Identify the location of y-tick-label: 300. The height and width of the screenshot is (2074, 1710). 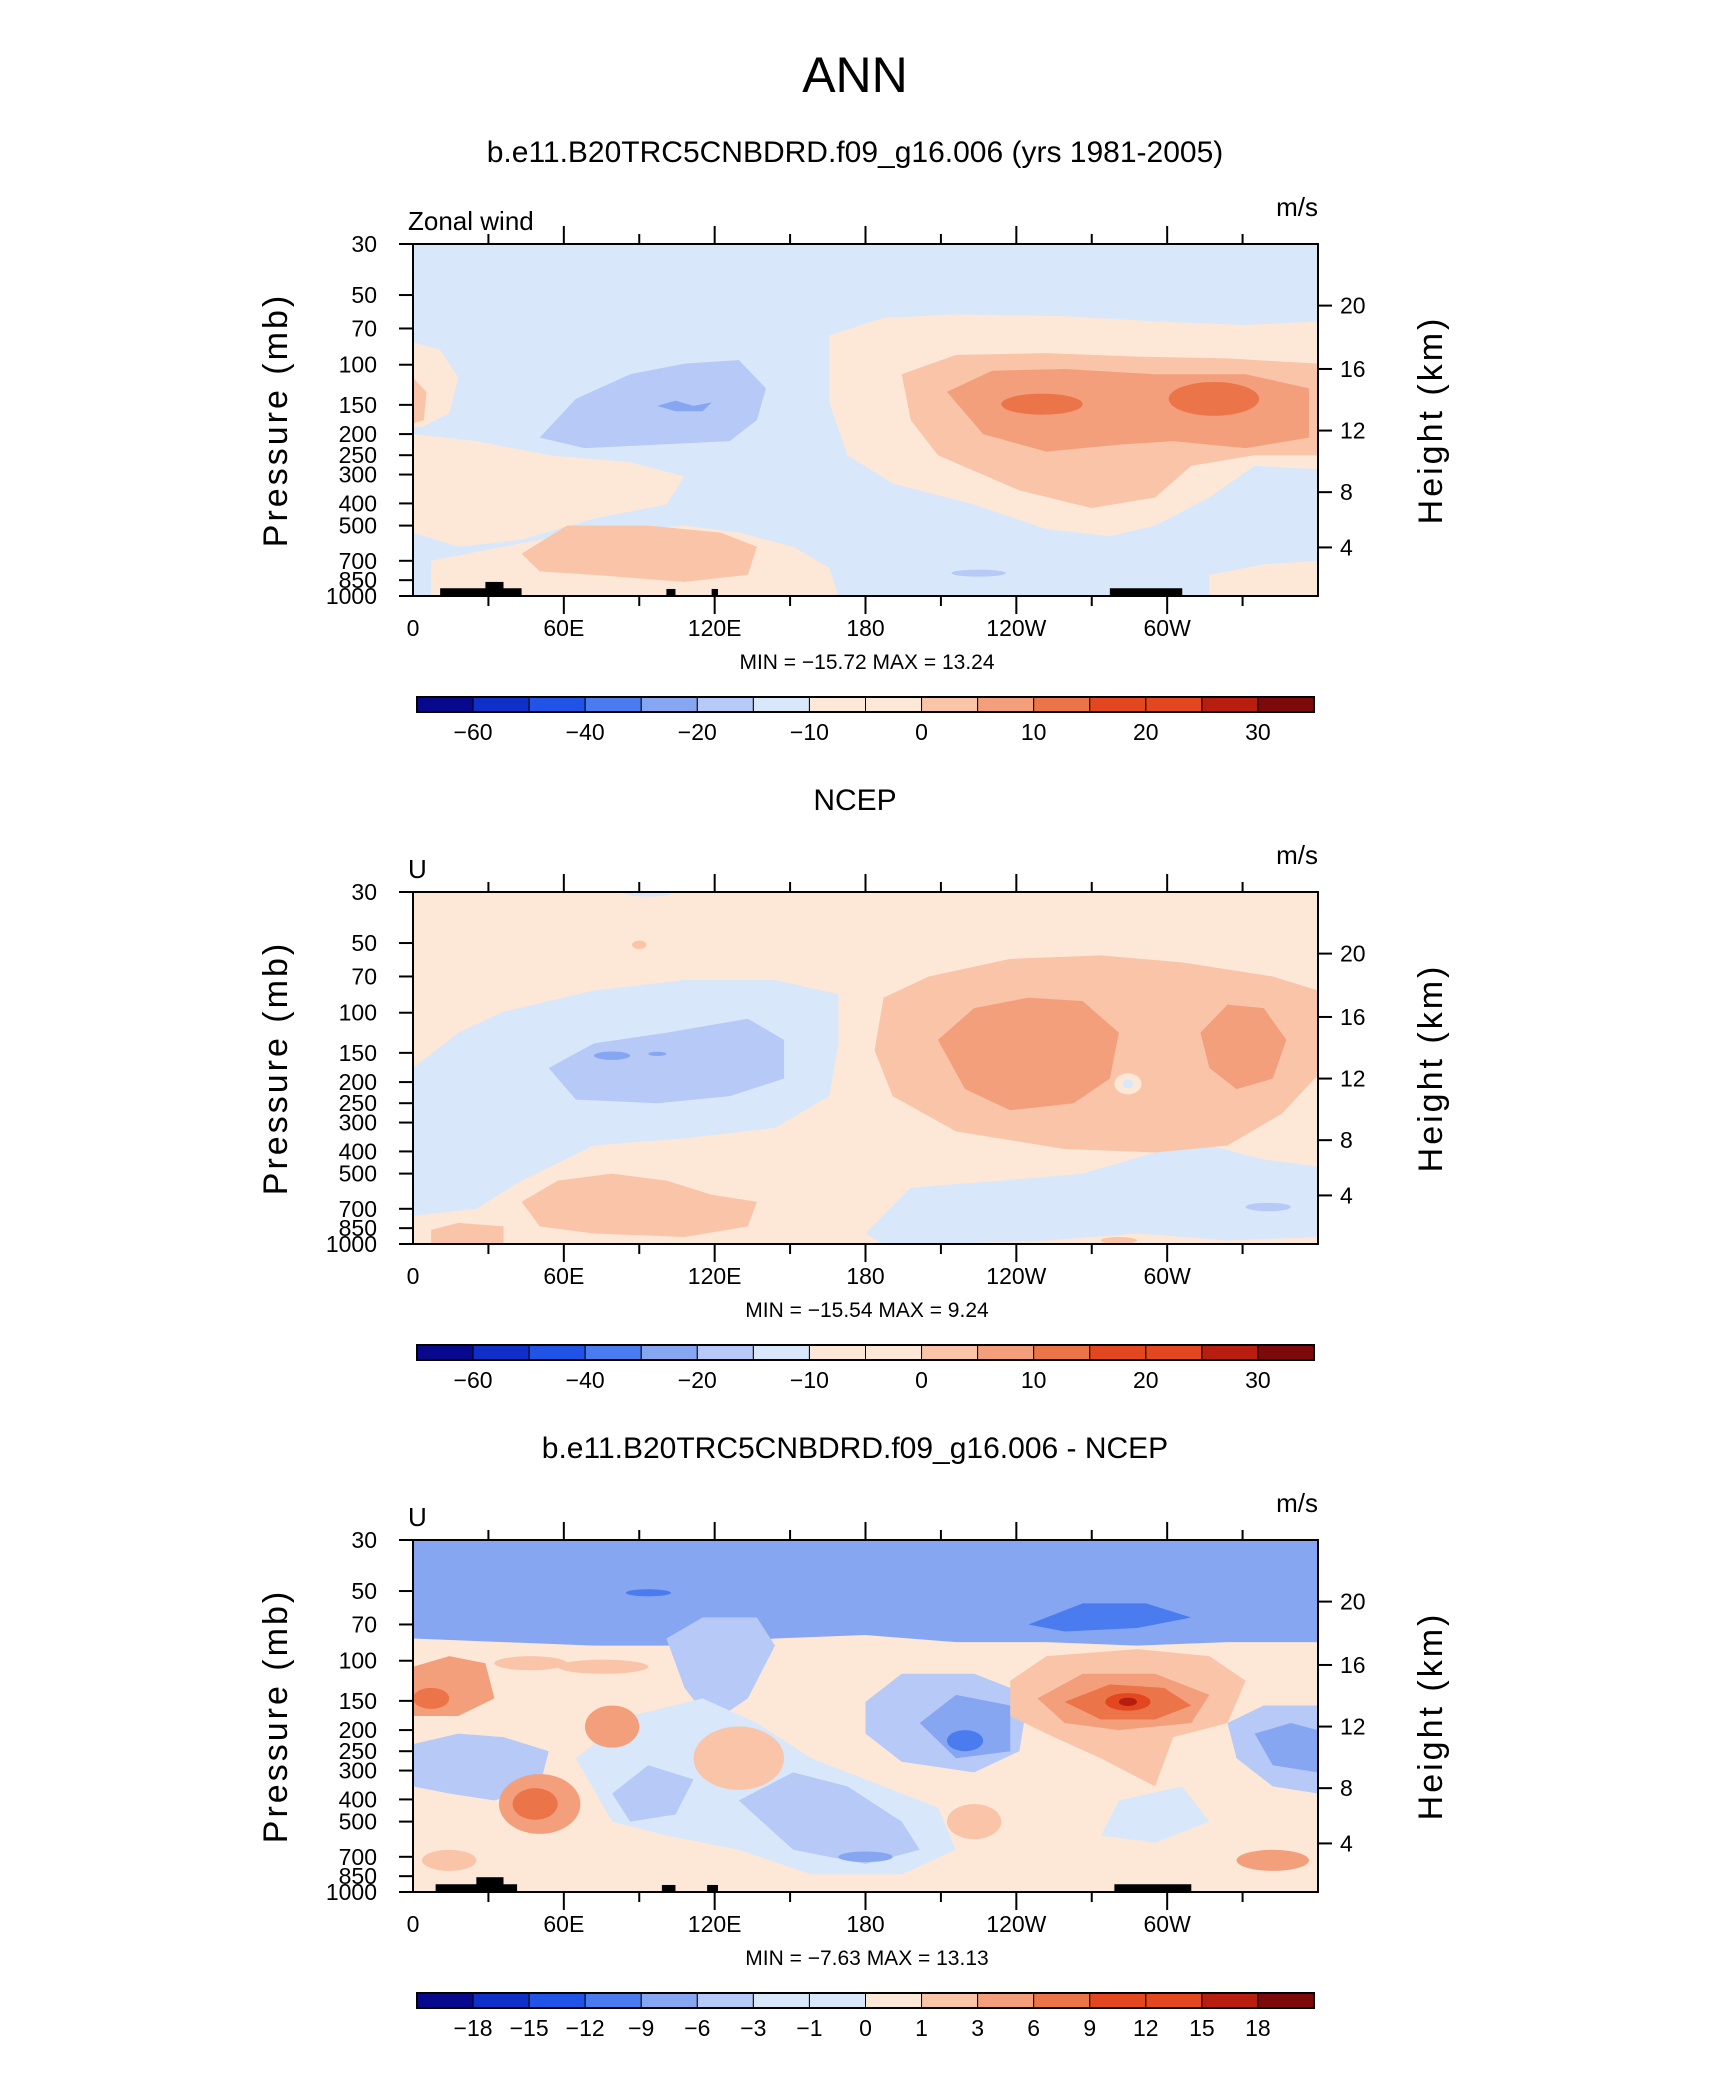
(358, 1771).